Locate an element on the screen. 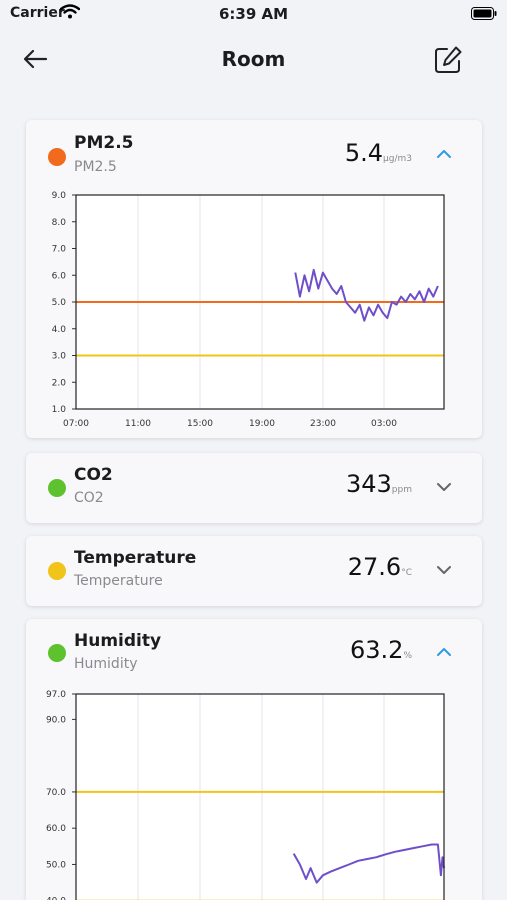  metric-name: Humidity is located at coordinates (118, 641).